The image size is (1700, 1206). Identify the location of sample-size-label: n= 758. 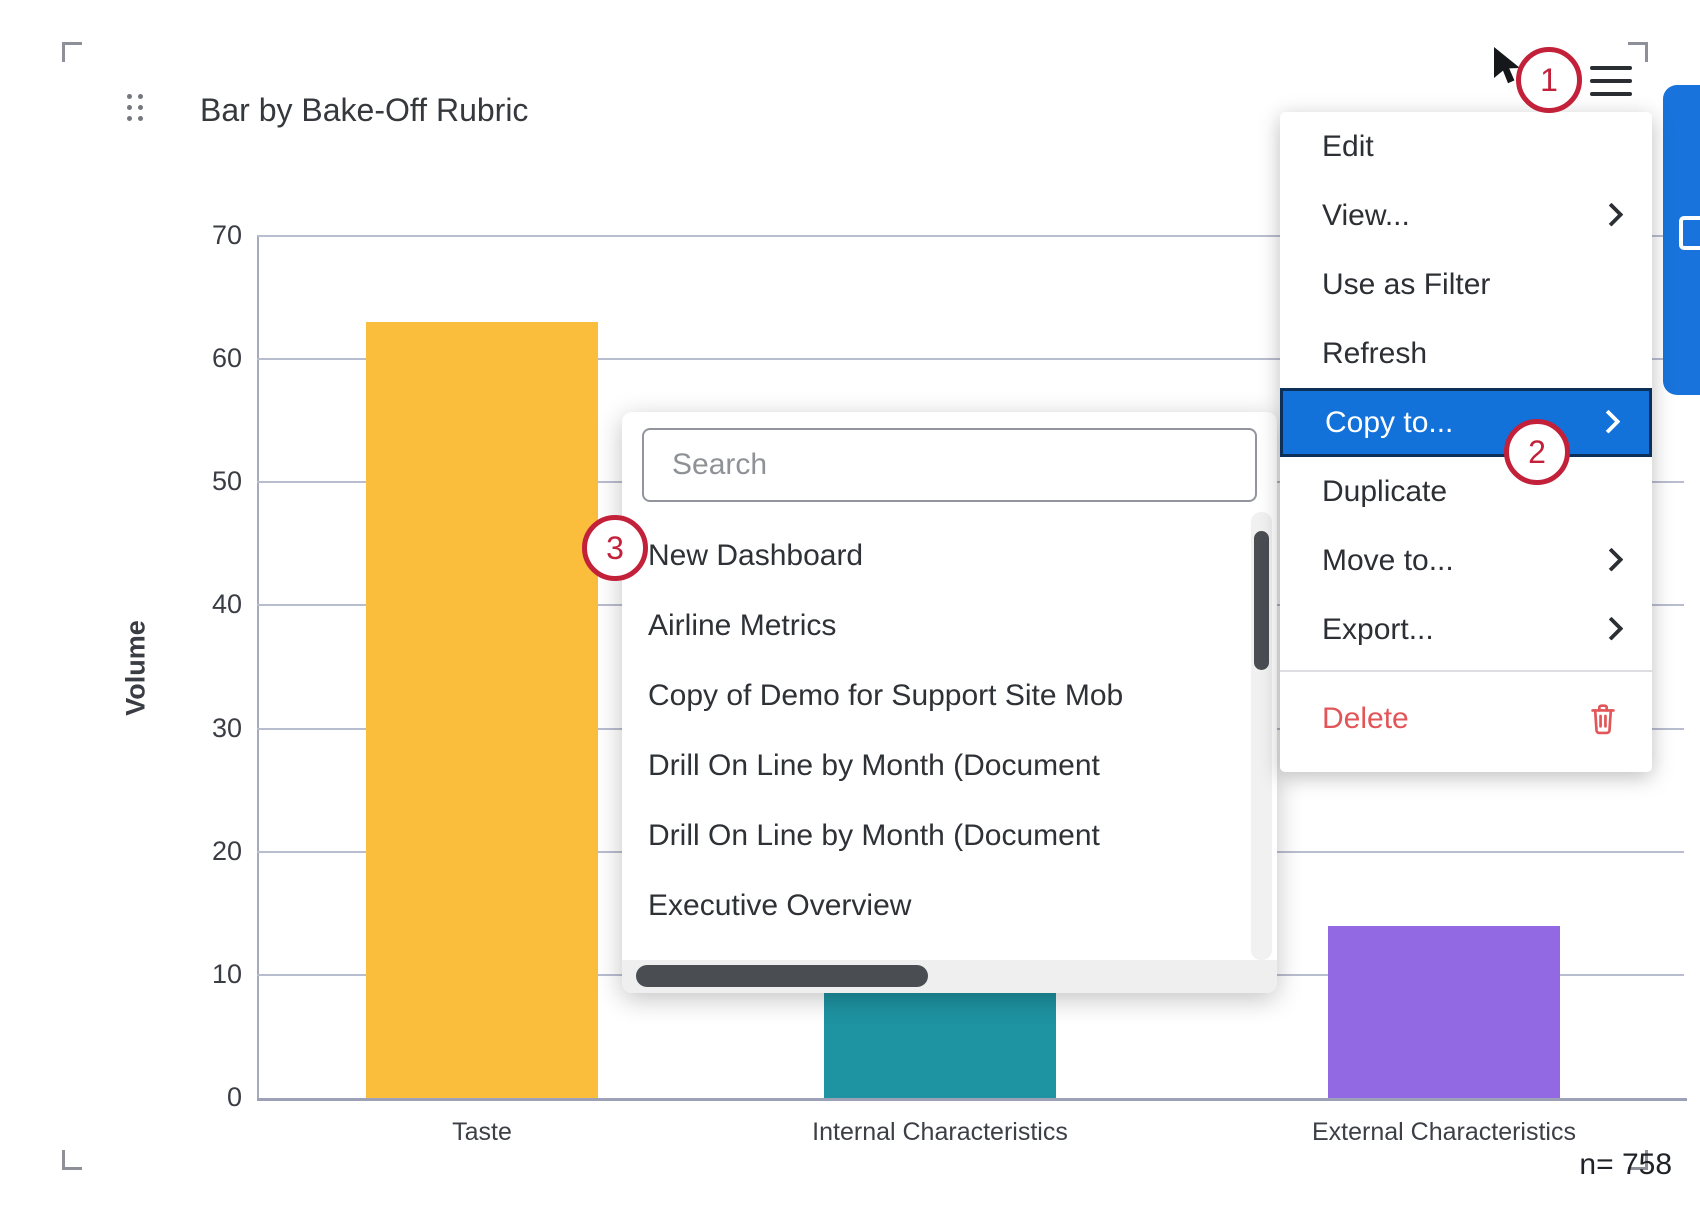
(1625, 1164).